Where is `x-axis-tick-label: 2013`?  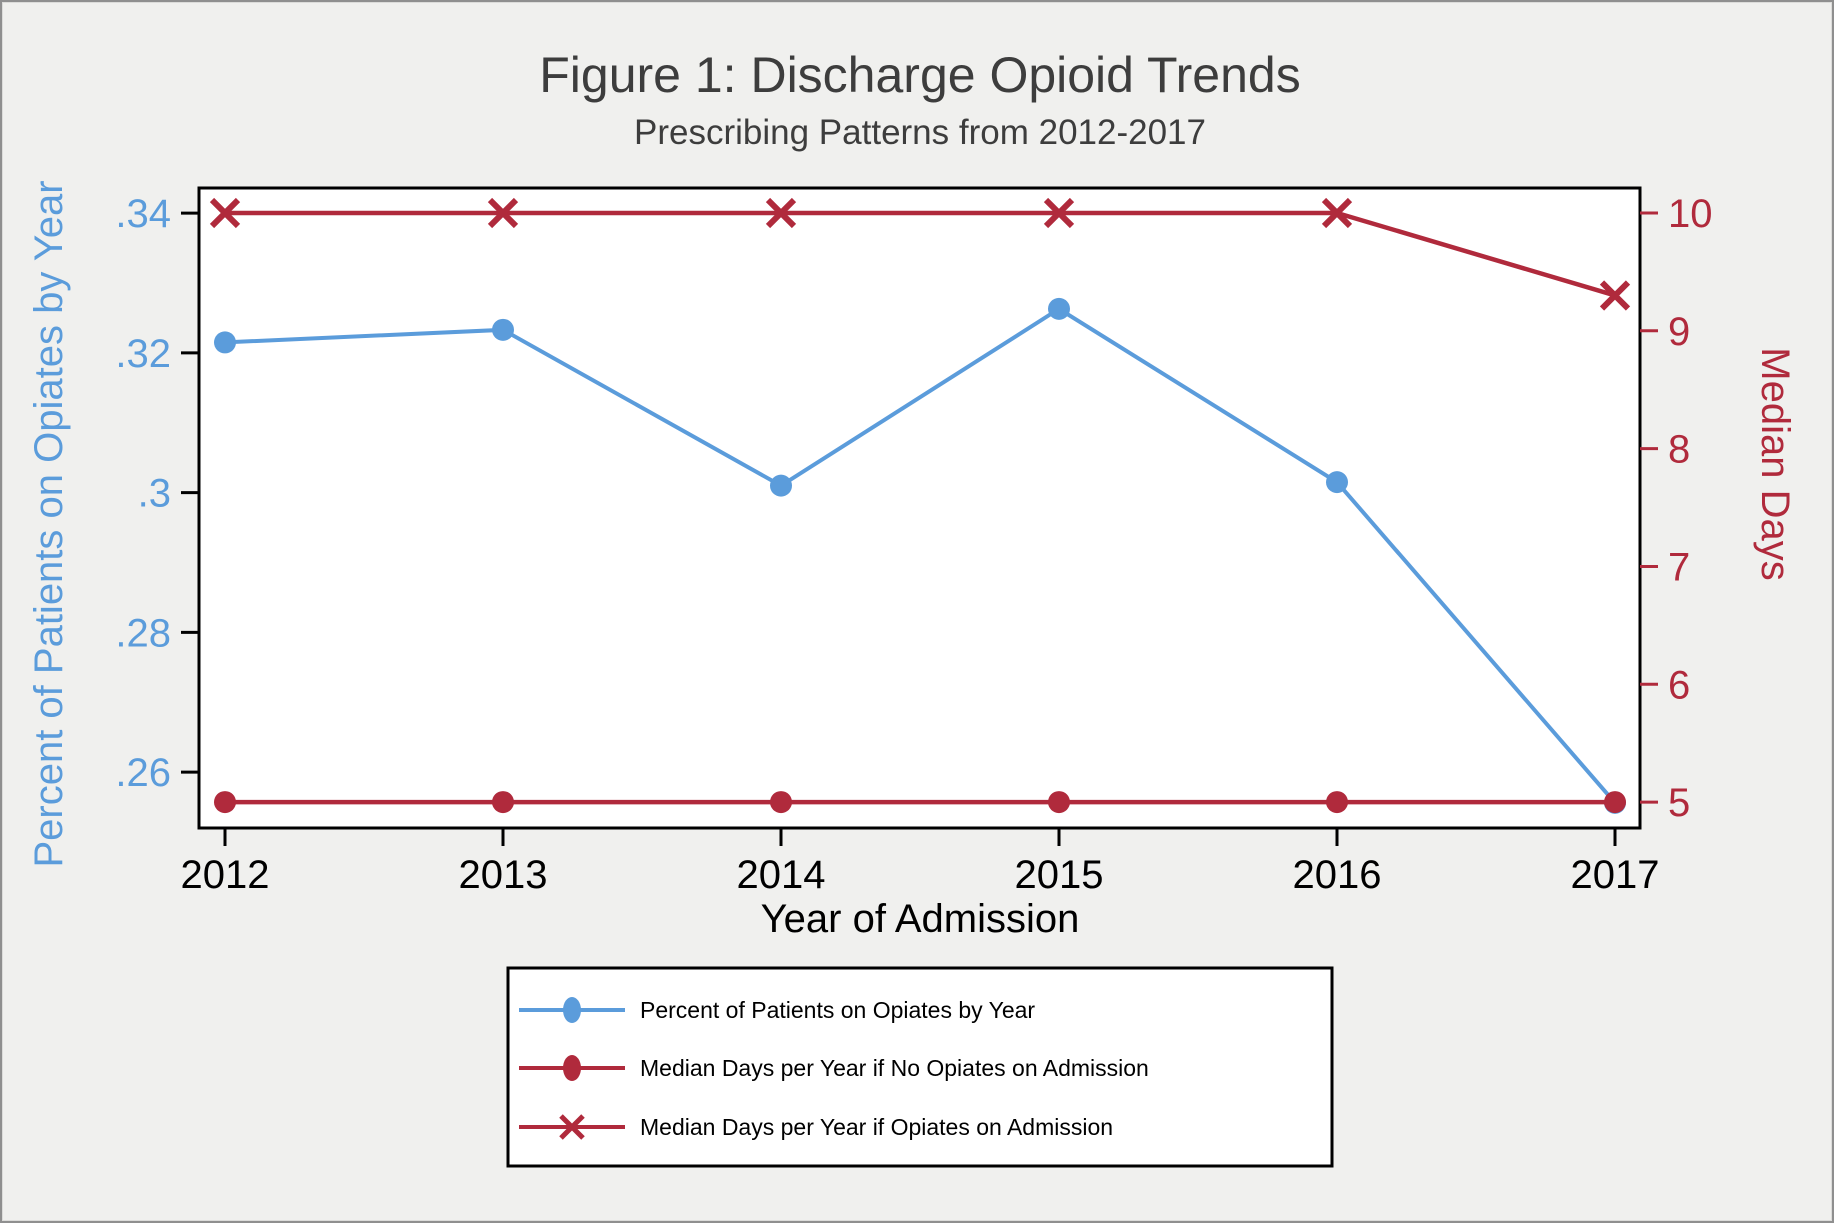
x-axis-tick-label: 2013 is located at coordinates (503, 875).